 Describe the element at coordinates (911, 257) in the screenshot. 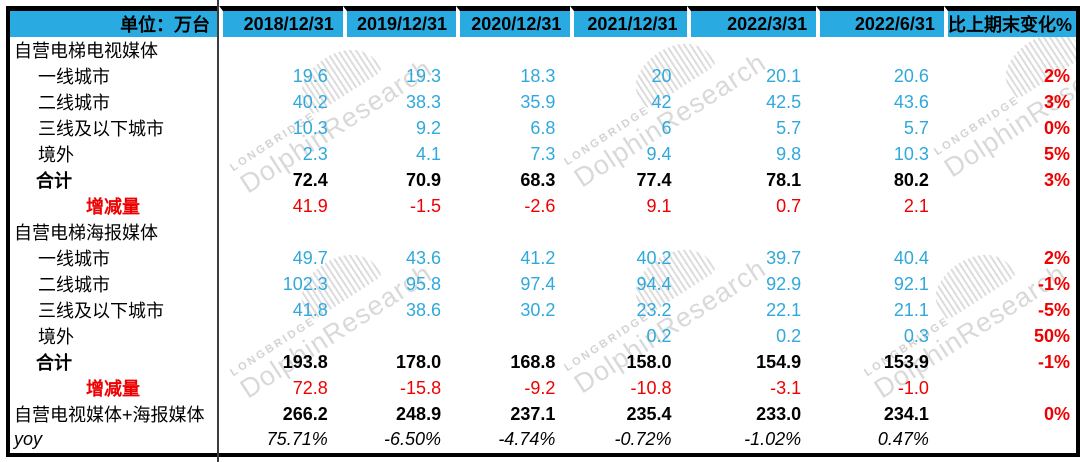

I see `value-cell: 40.4` at that location.